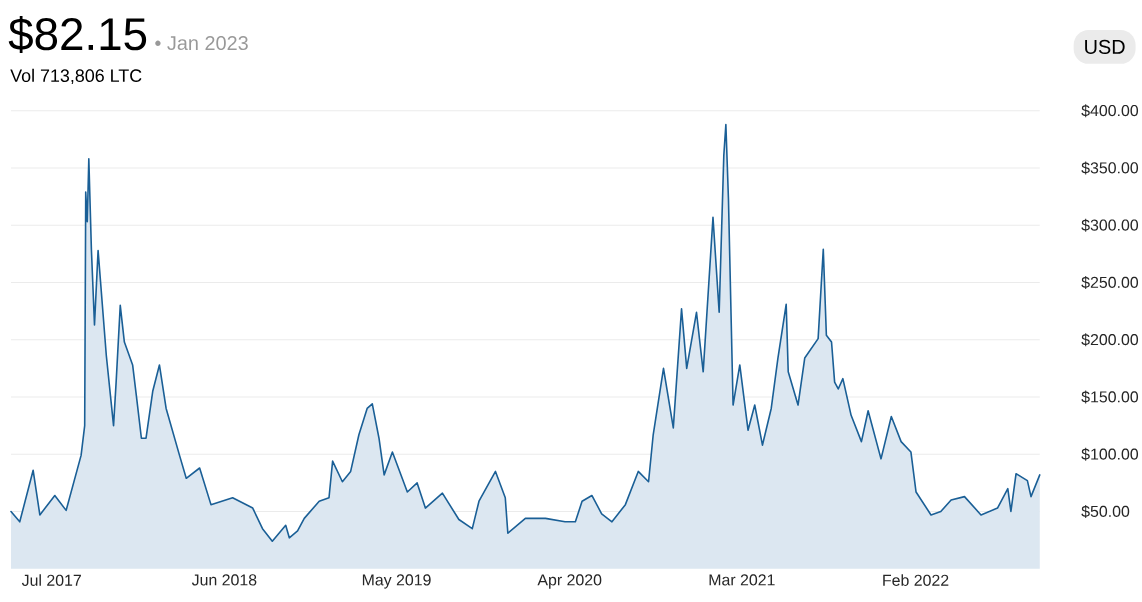 This screenshot has width=1142, height=602. Describe the element at coordinates (1110, 225) in the screenshot. I see `y-tick-label: $300.00` at that location.